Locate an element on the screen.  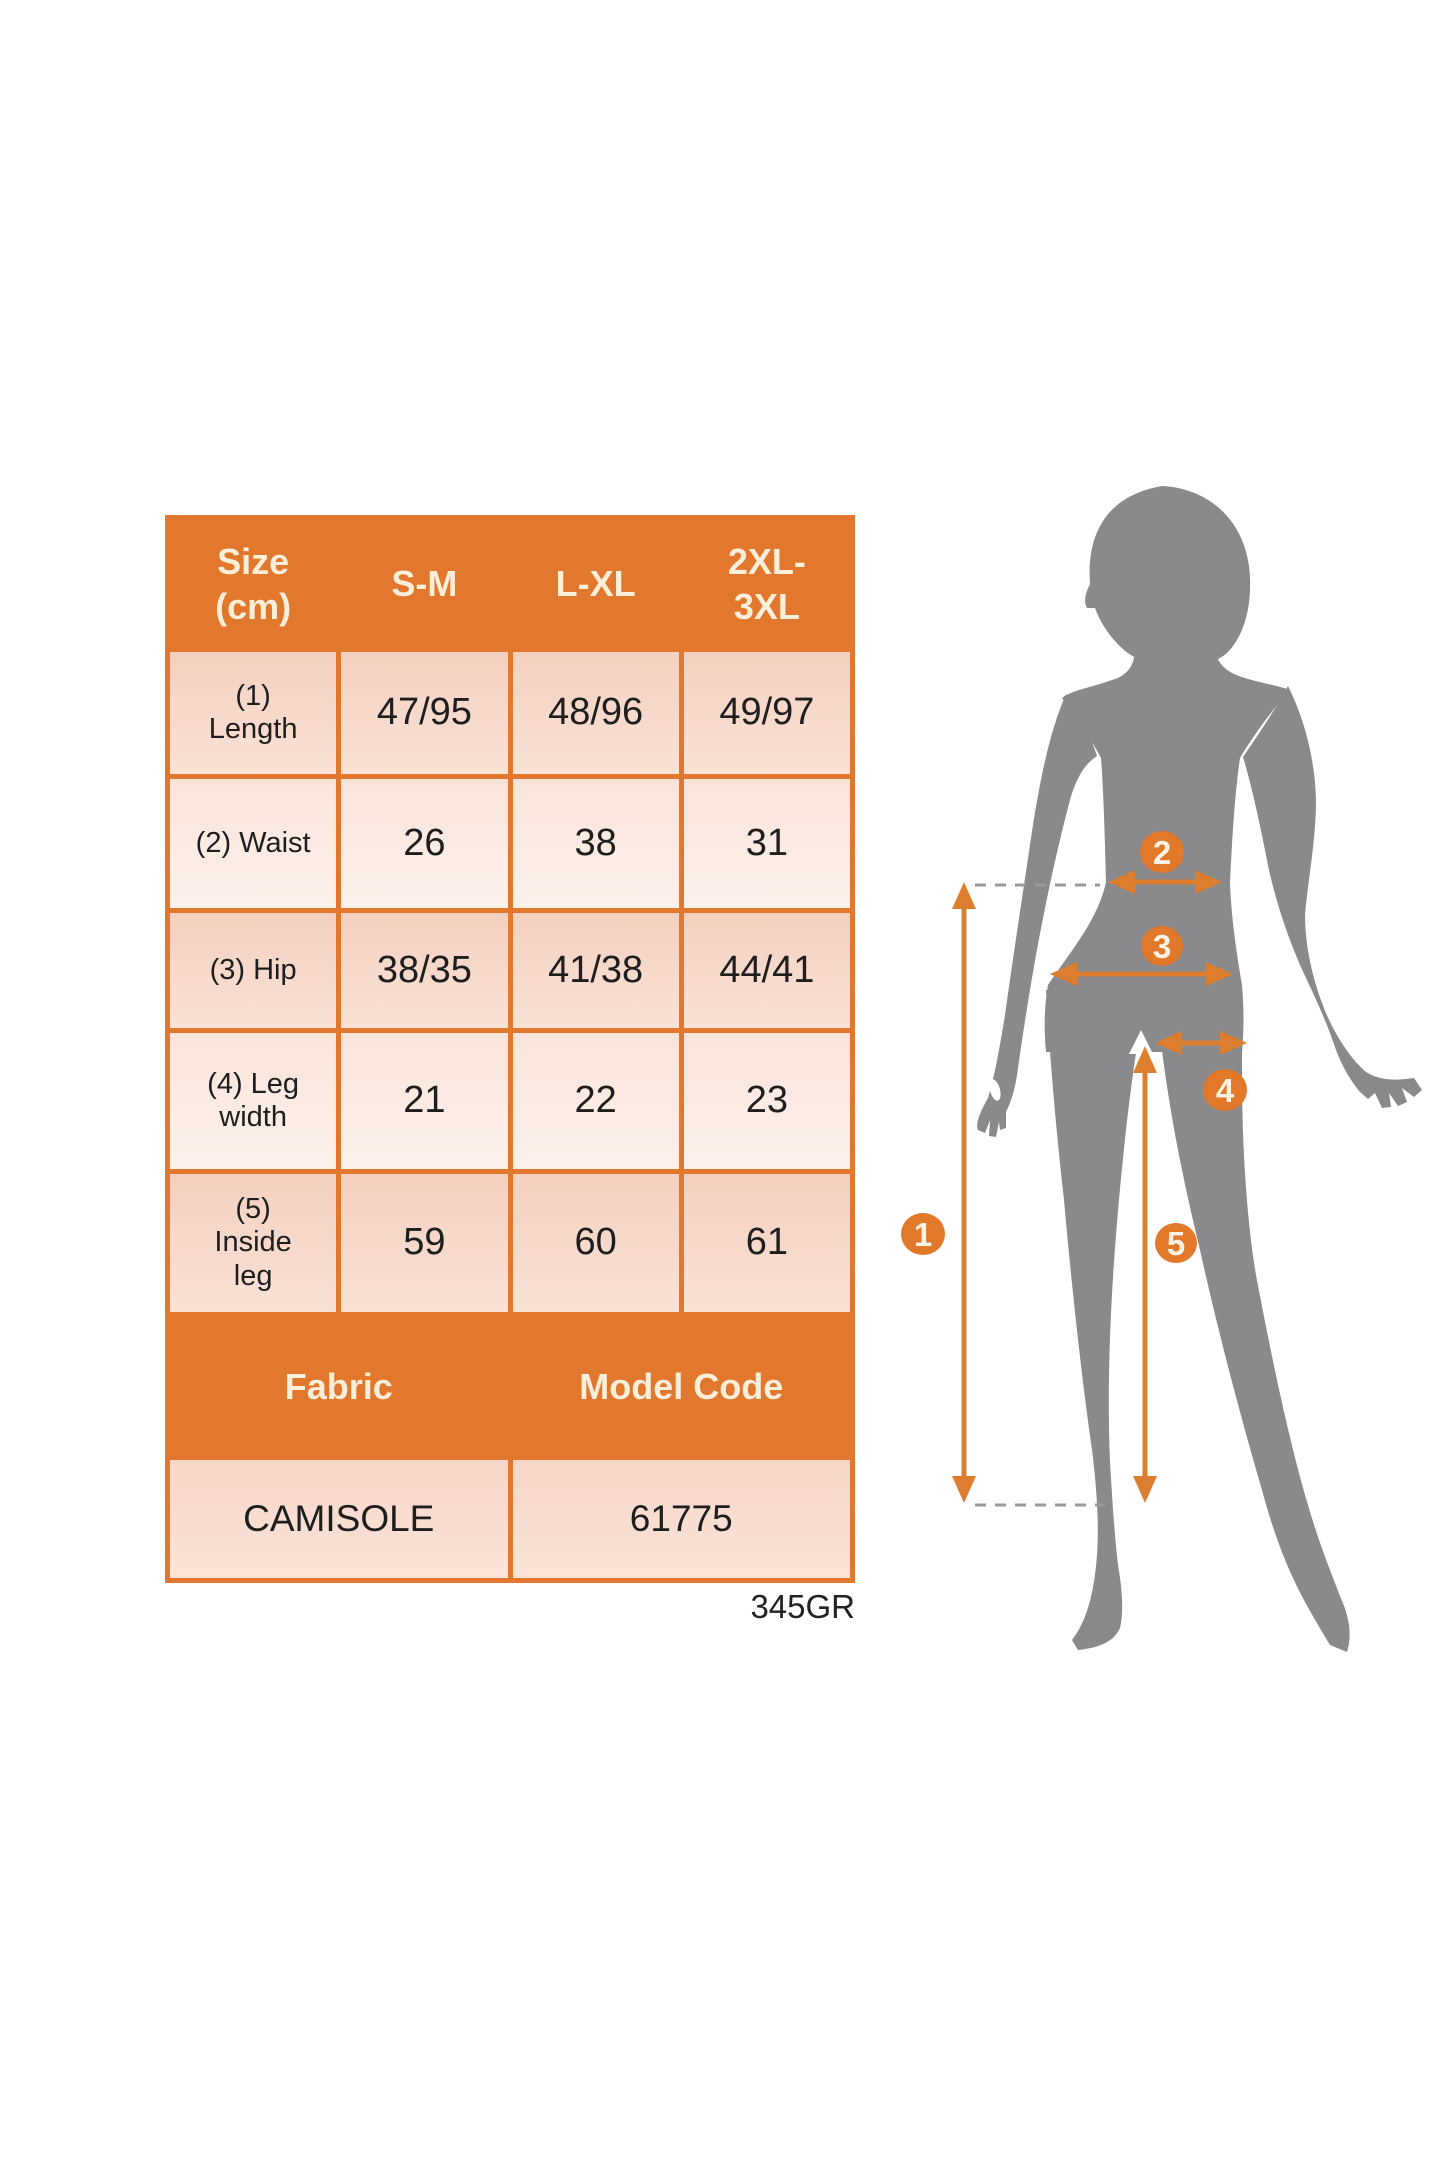
column-header-s-m: S-M is located at coordinates (424, 583).